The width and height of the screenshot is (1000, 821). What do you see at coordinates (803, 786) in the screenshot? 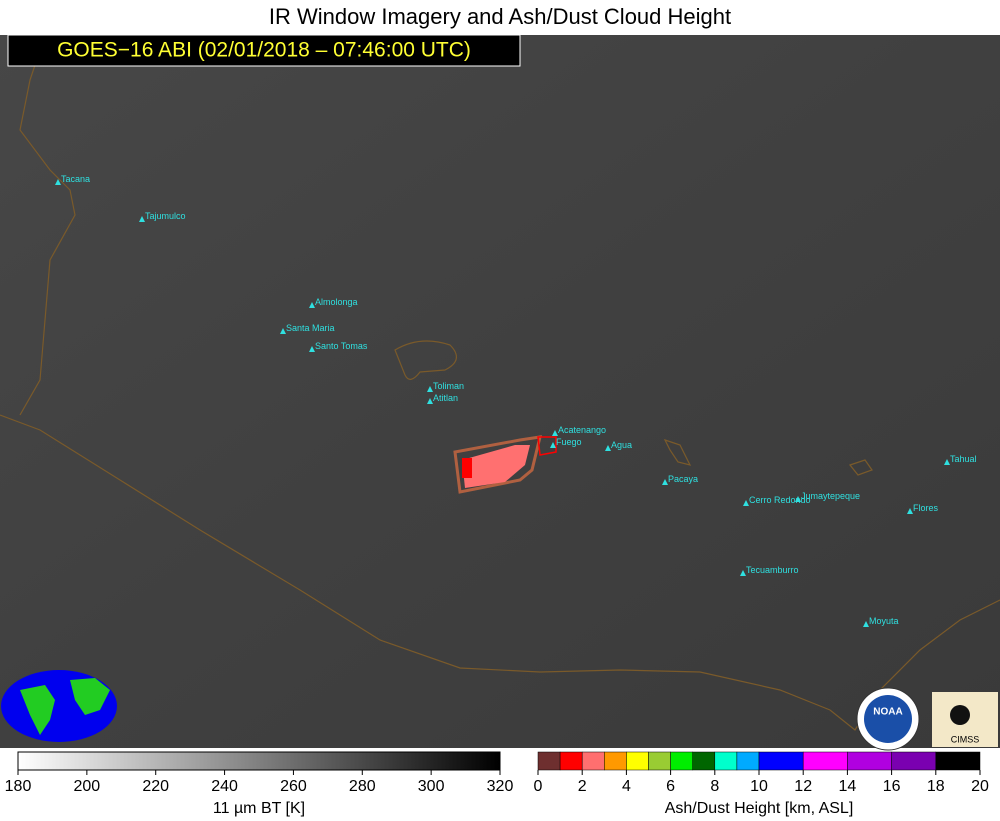
I see `tick-label: 12` at bounding box center [803, 786].